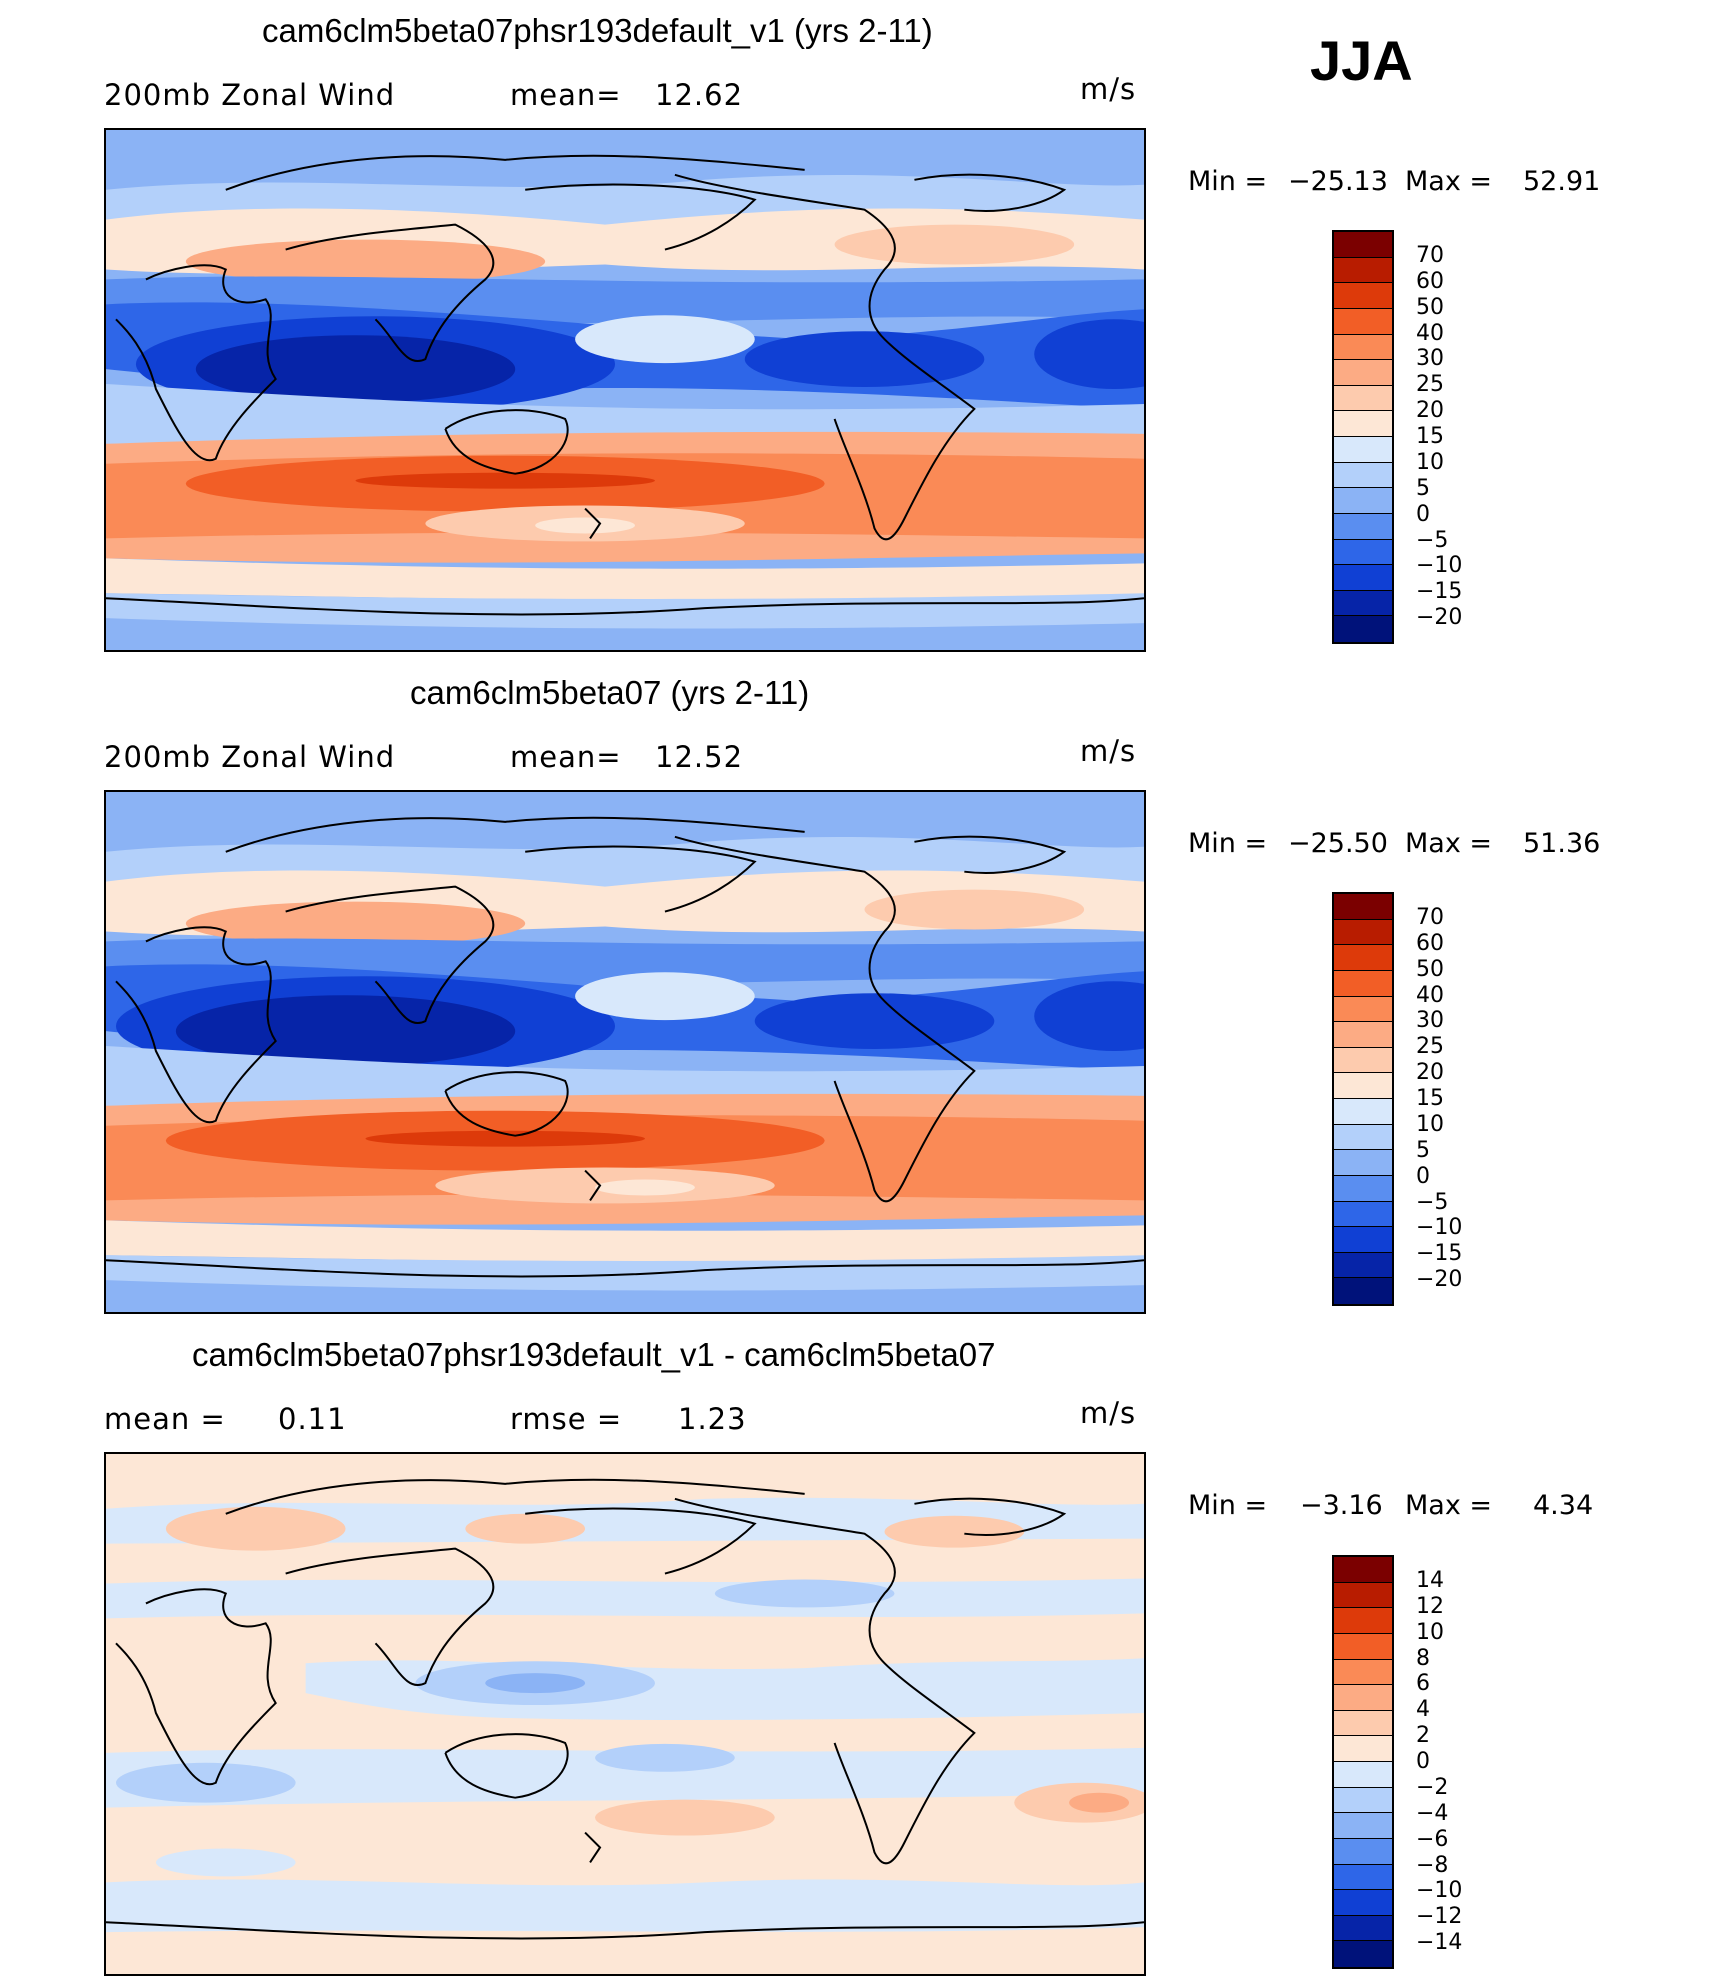 The width and height of the screenshot is (1710, 1976). What do you see at coordinates (1430, 1580) in the screenshot?
I see `colorbar-tick-label: 14` at bounding box center [1430, 1580].